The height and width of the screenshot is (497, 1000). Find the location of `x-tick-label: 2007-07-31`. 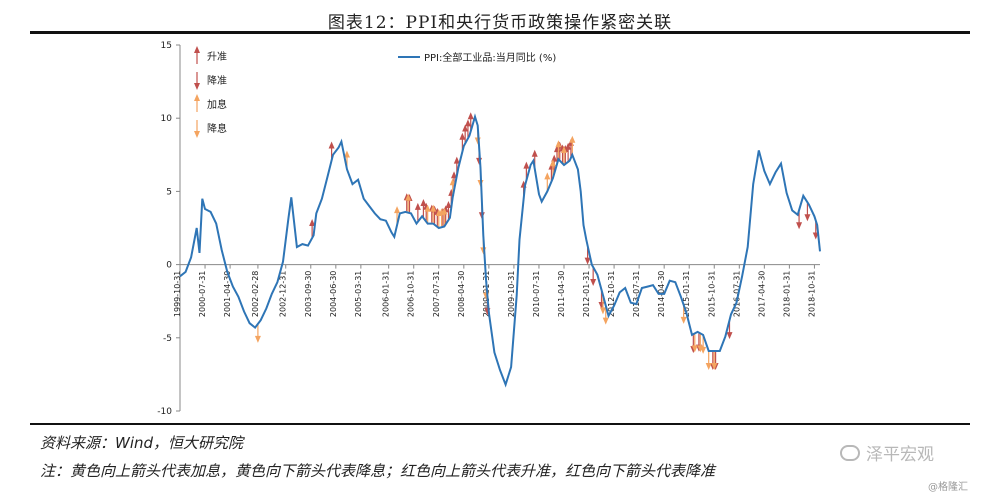

x-tick-label: 2007-07-31 is located at coordinates (436, 294).